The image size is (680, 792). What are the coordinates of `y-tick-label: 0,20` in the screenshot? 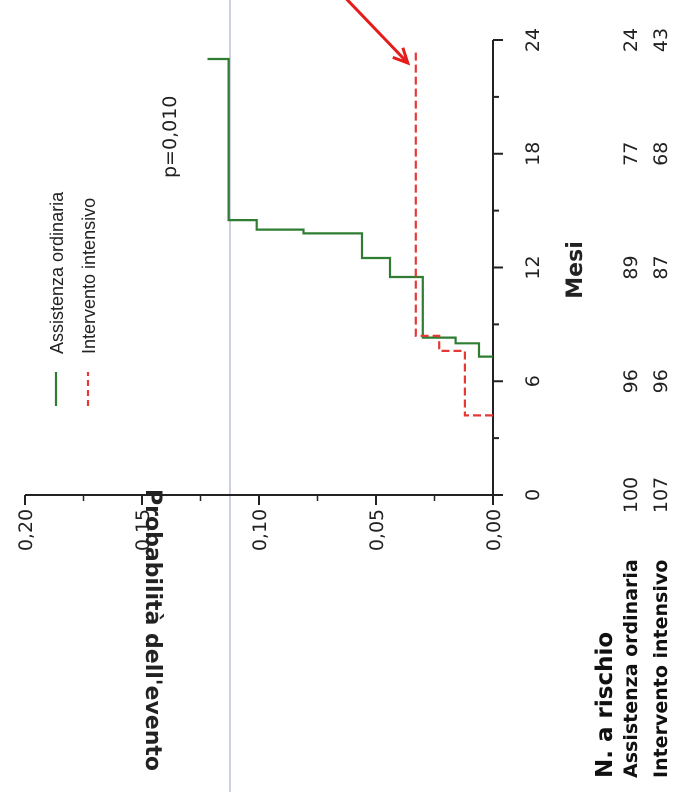 It's located at (26, 530).